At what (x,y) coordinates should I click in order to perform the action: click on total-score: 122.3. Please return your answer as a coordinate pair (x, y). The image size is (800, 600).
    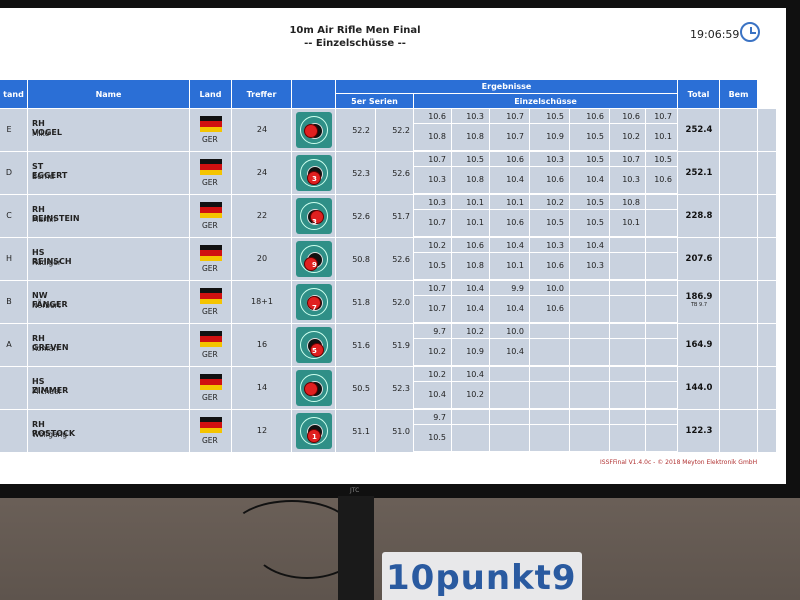
    Looking at the image, I should click on (699, 431).